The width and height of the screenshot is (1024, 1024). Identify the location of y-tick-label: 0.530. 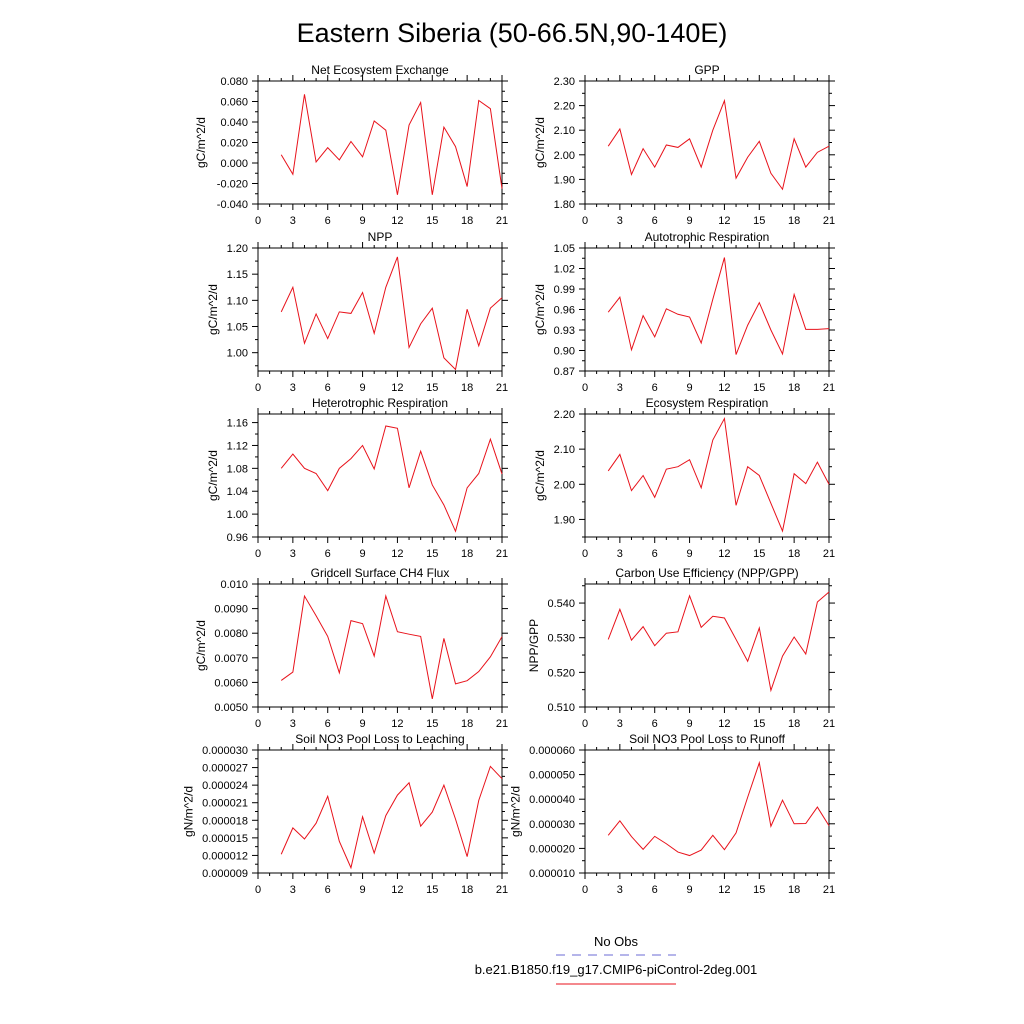
(561, 639).